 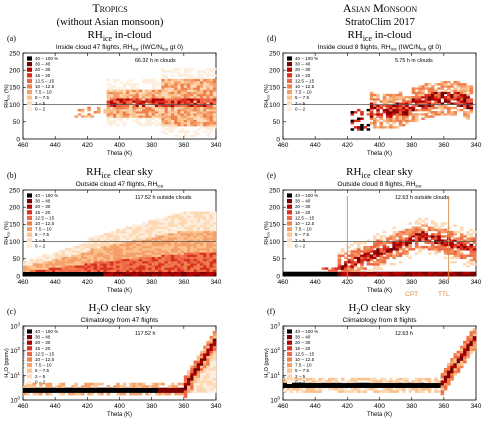 What do you see at coordinates (119, 415) in the screenshot?
I see `x-axis-label: Theta (K)` at bounding box center [119, 415].